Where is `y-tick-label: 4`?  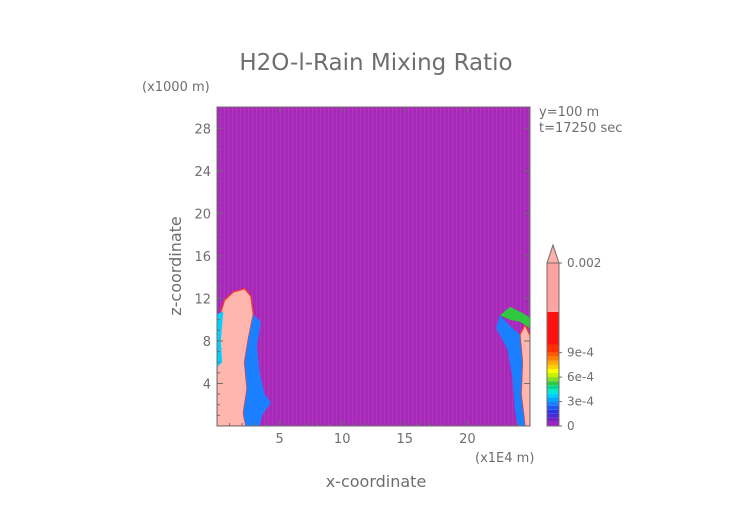 y-tick-label: 4 is located at coordinates (207, 384).